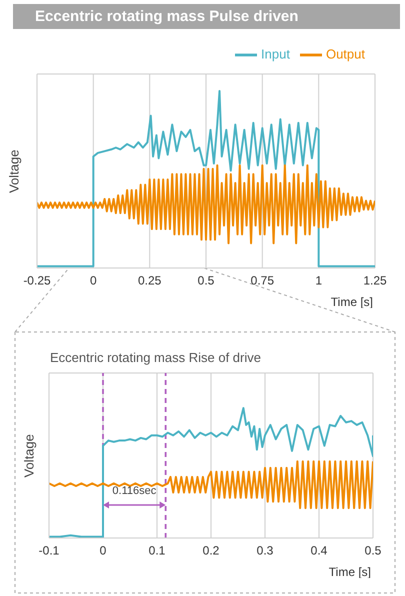  I want to click on legend-label: Input, so click(275, 54).